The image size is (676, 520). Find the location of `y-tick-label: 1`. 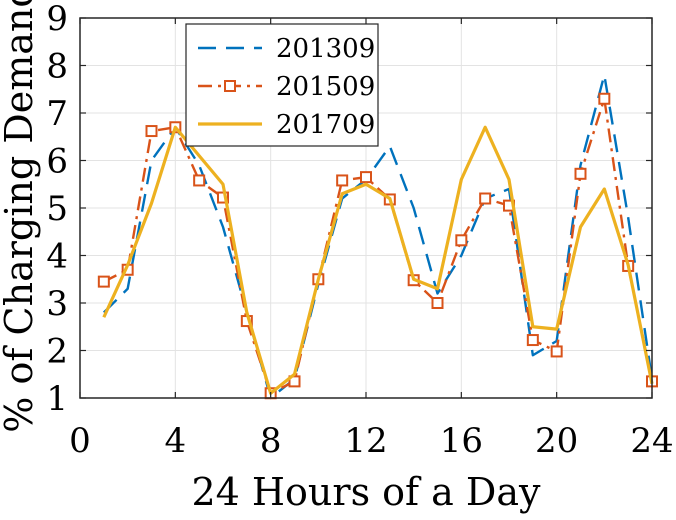

y-tick-label: 1 is located at coordinates (57, 399).